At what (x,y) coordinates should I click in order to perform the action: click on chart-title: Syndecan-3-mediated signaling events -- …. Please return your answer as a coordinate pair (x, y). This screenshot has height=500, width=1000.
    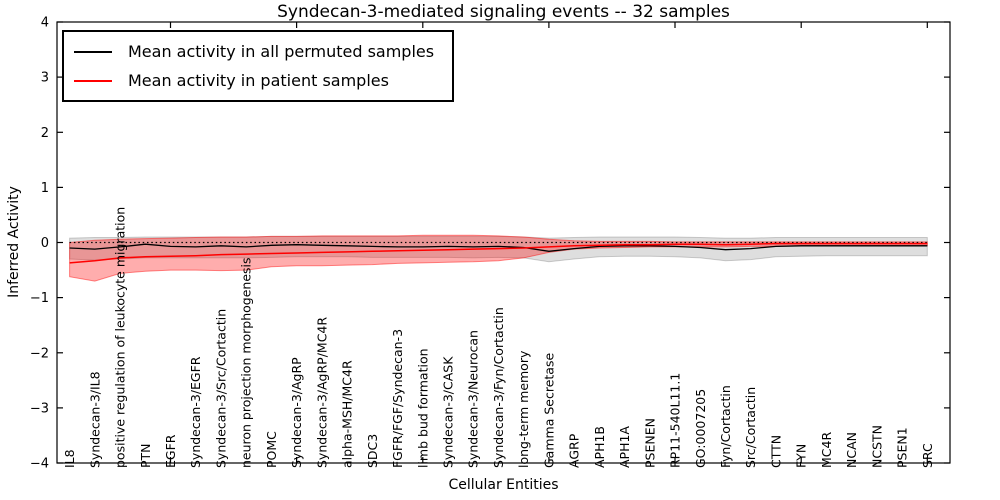
    Looking at the image, I should click on (503, 12).